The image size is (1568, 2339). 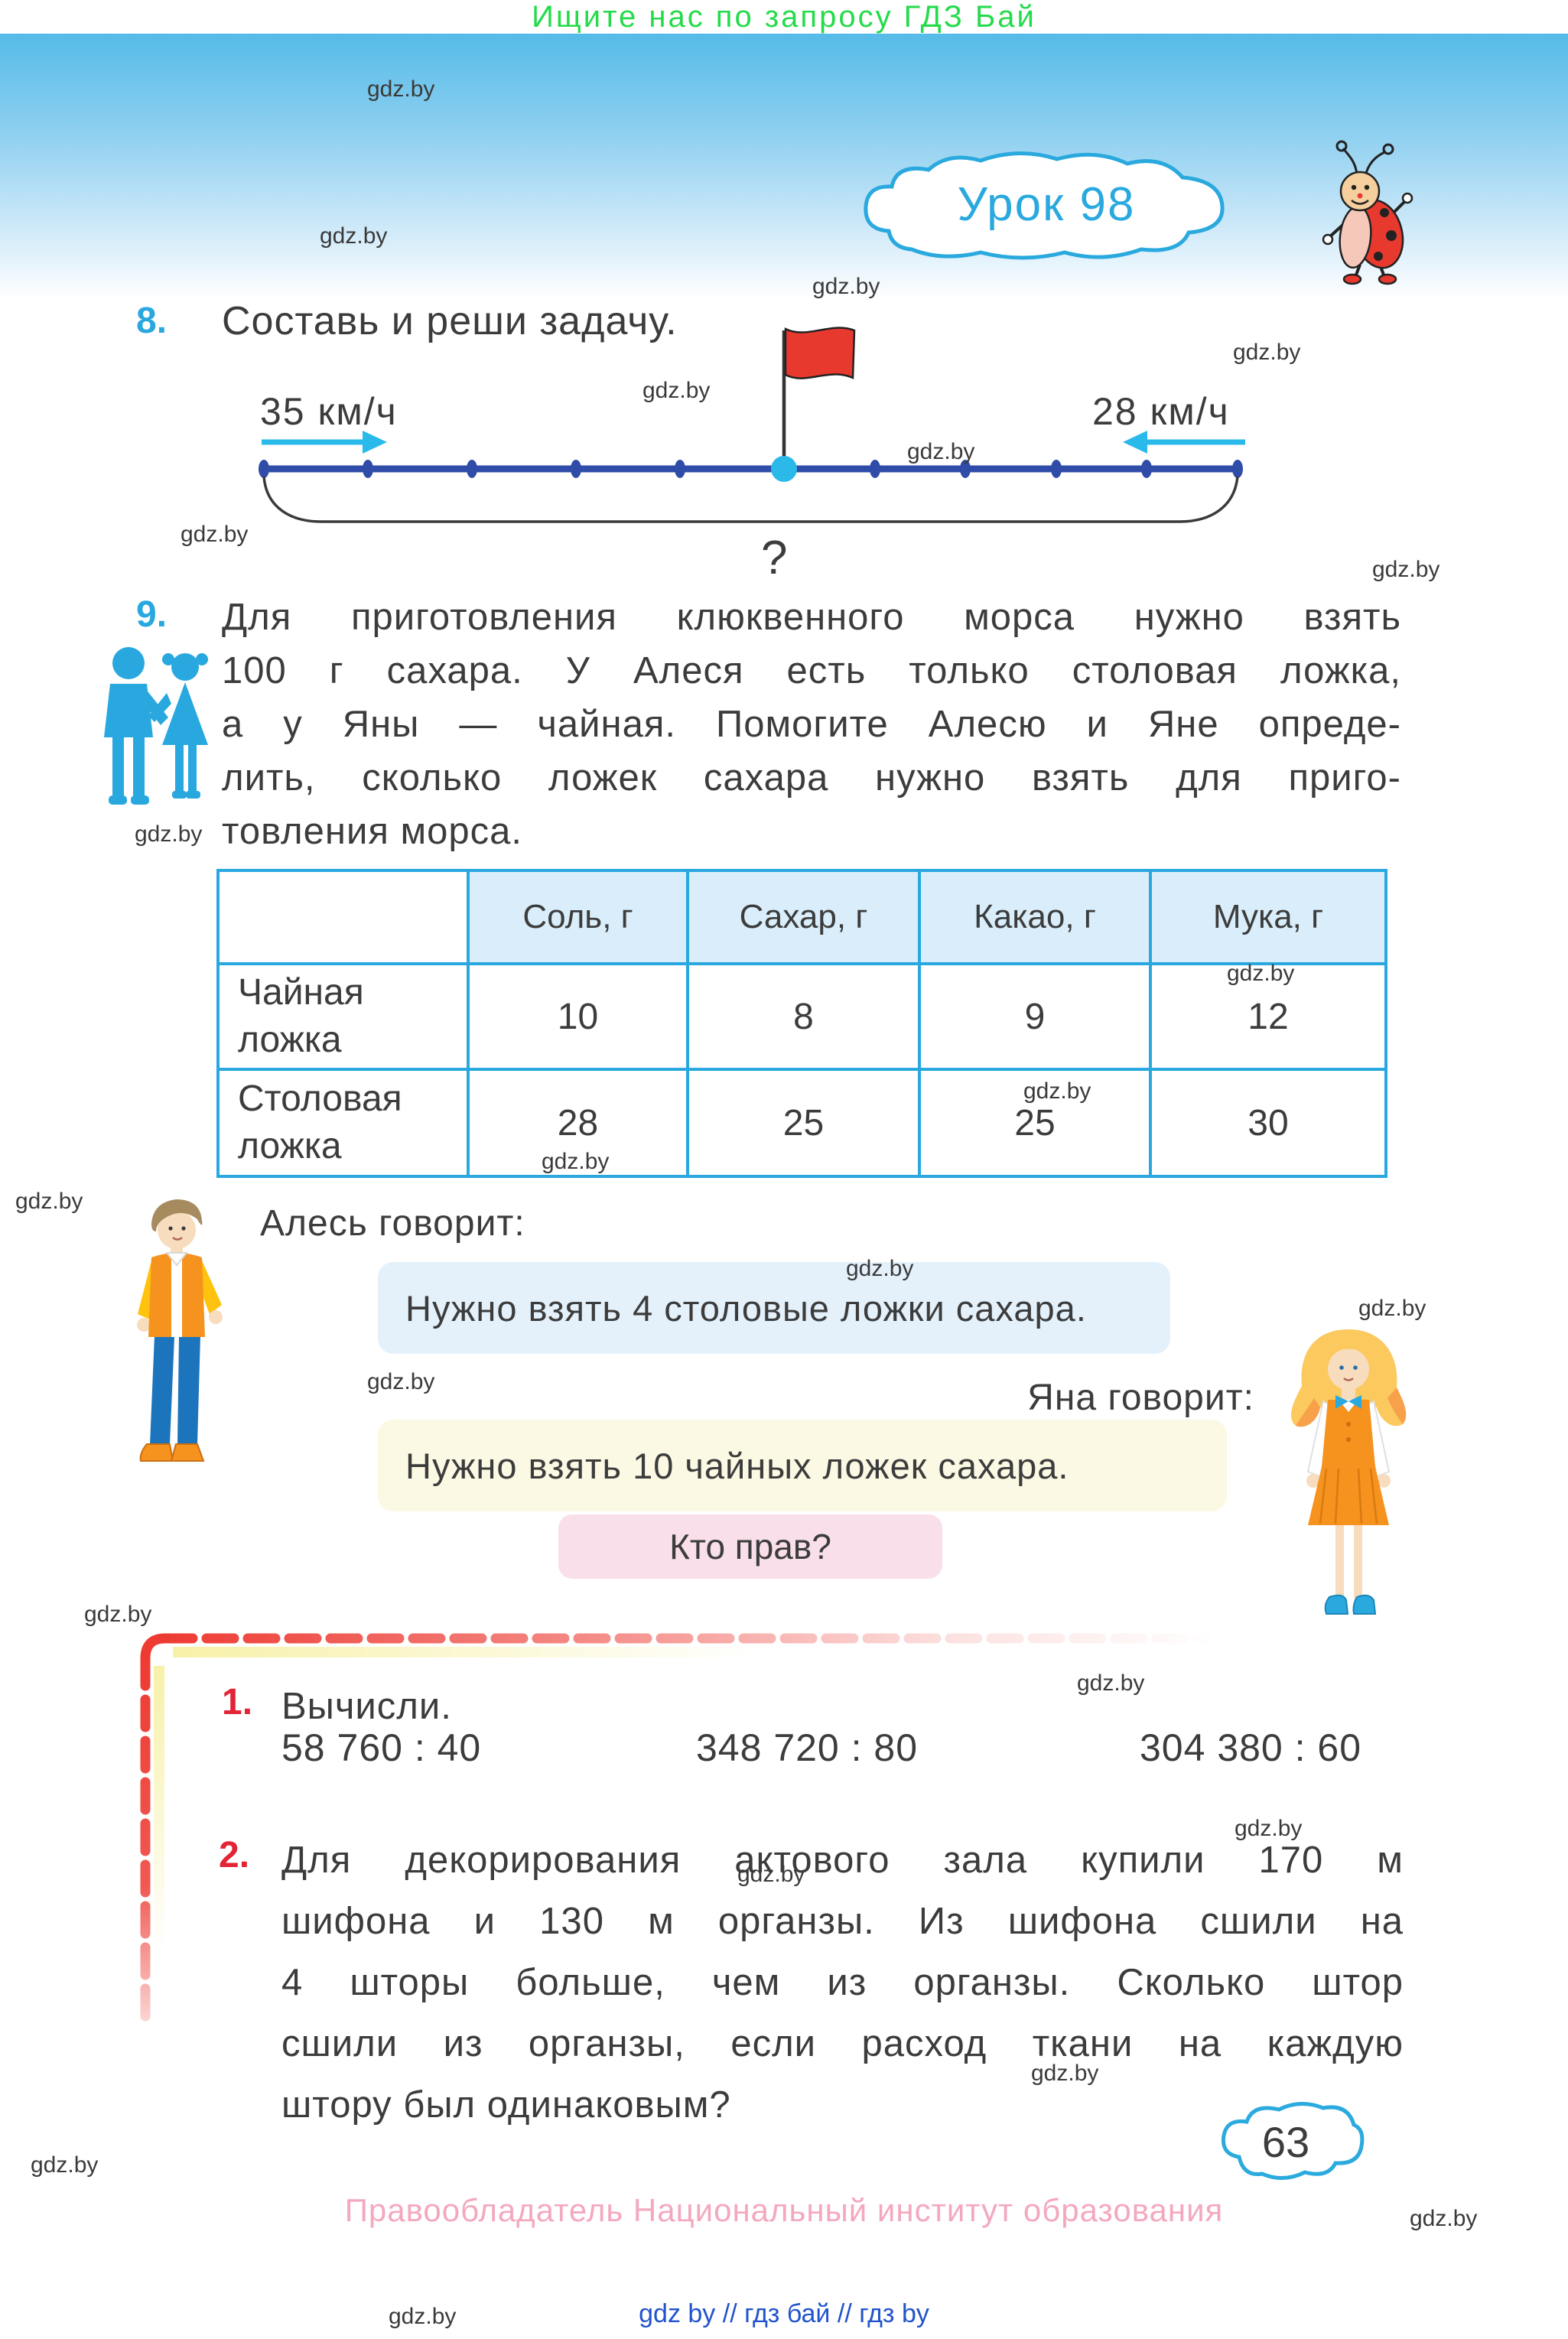 I want to click on children-icon, so click(x=156, y=726).